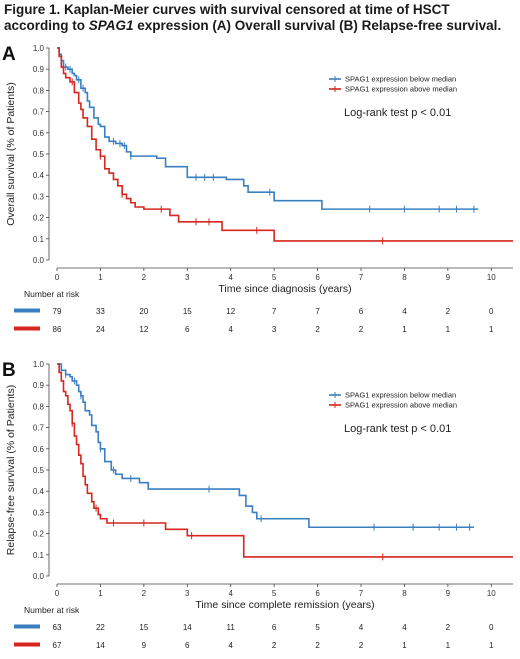  Describe the element at coordinates (397, 429) in the screenshot. I see `panel-b-logrank-annotation: Log-rank test p < 0.01` at that location.